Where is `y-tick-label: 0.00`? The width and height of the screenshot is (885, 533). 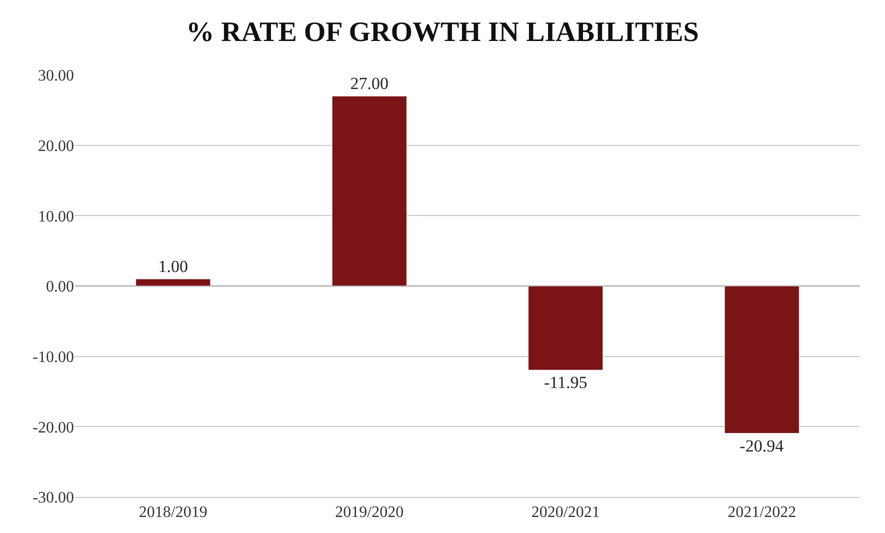 y-tick-label: 0.00 is located at coordinates (60, 287).